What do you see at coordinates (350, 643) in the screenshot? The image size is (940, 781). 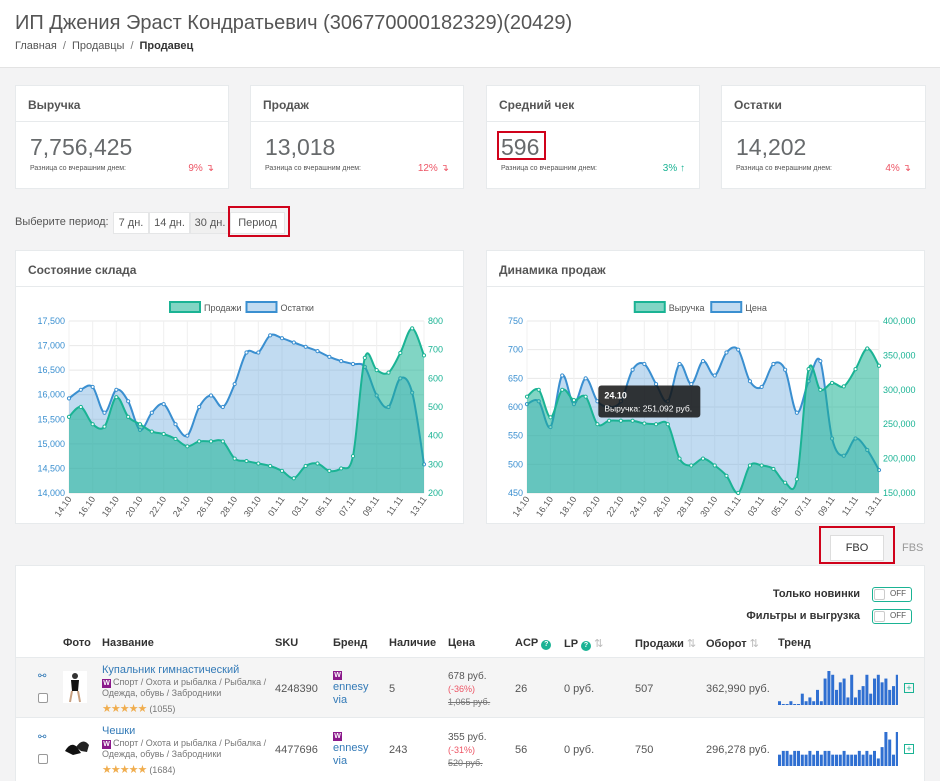 I see `column-brand: Бренд` at bounding box center [350, 643].